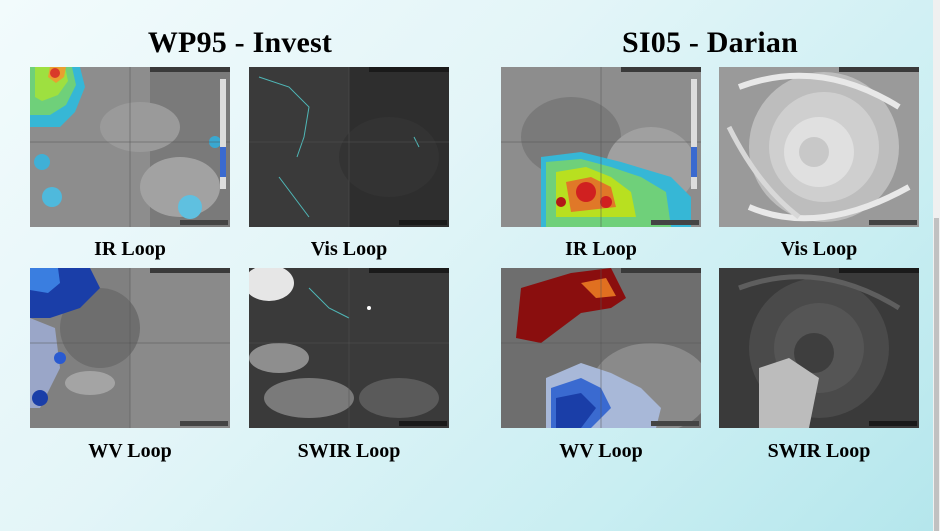 This screenshot has height=531, width=940. Describe the element at coordinates (349, 451) in the screenshot. I see `wp95-swir-loop-link: SWIR Loop` at that location.